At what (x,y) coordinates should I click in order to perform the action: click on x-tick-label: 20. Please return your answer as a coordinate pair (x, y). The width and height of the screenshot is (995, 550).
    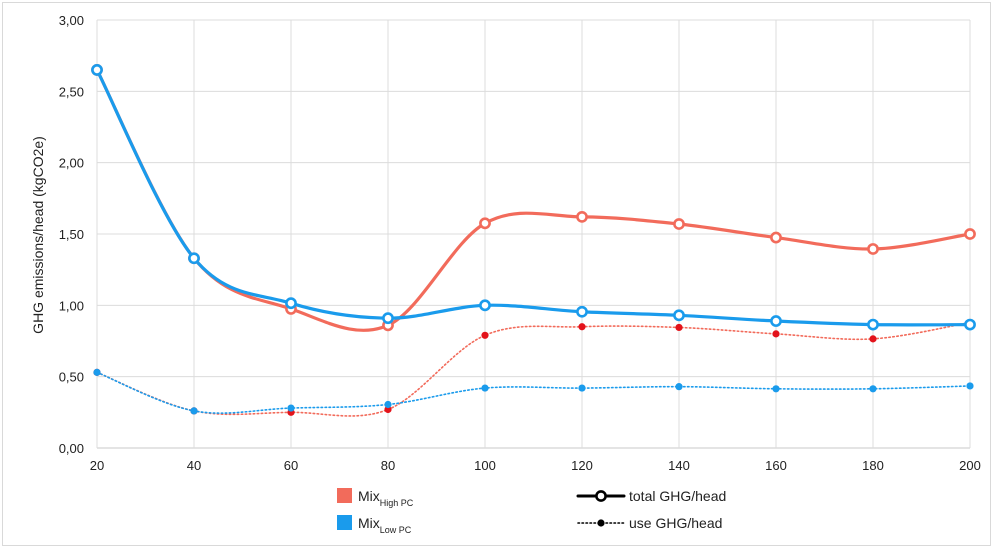
    Looking at the image, I should click on (97, 465).